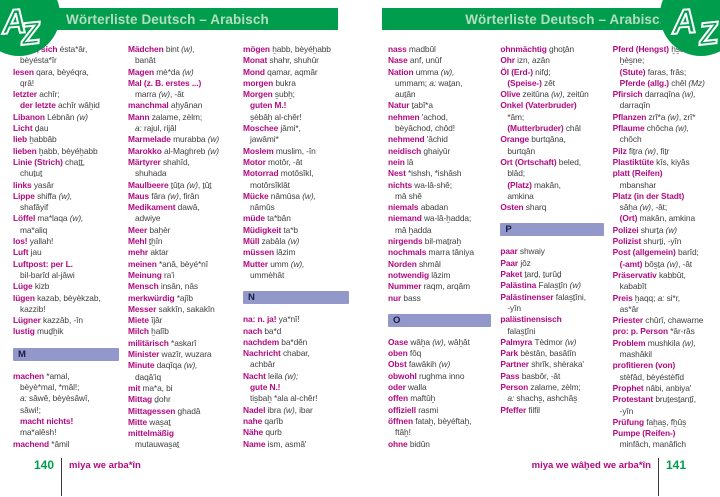 The width and height of the screenshot is (720, 497). What do you see at coordinates (143, 263) in the screenshot?
I see `headword: meinen` at bounding box center [143, 263].